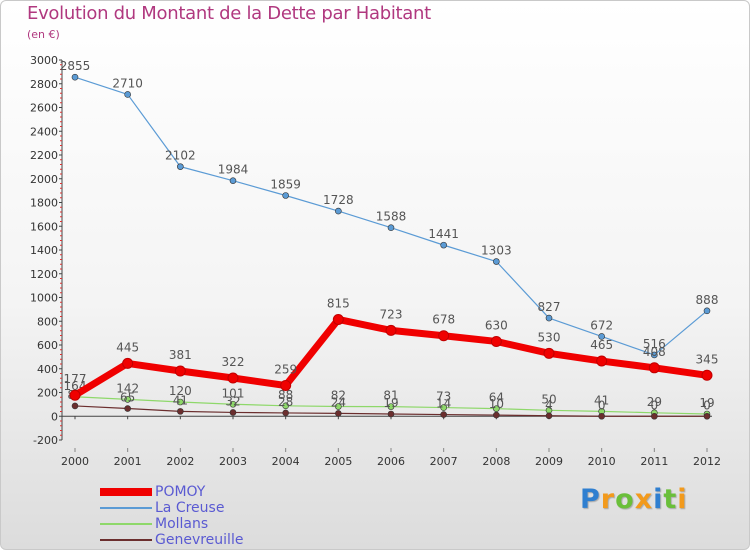 The height and width of the screenshot is (550, 750). Describe the element at coordinates (182, 524) in the screenshot. I see `legend-label-mollans: Mollans` at that location.